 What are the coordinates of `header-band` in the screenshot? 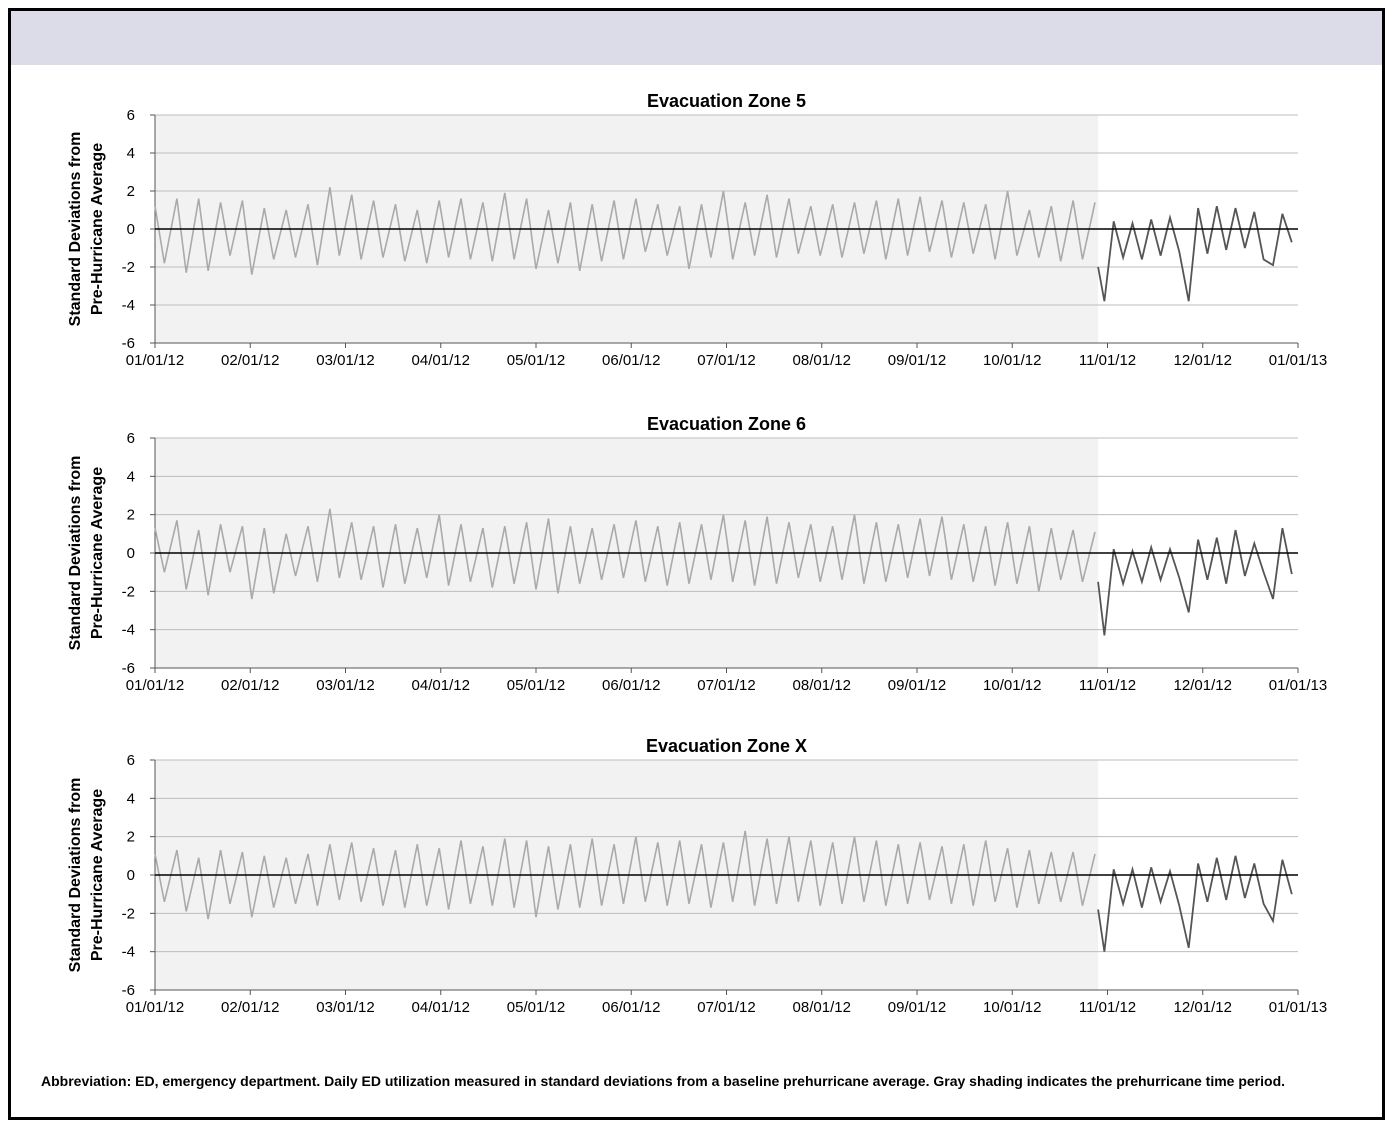 It's located at (696, 38).